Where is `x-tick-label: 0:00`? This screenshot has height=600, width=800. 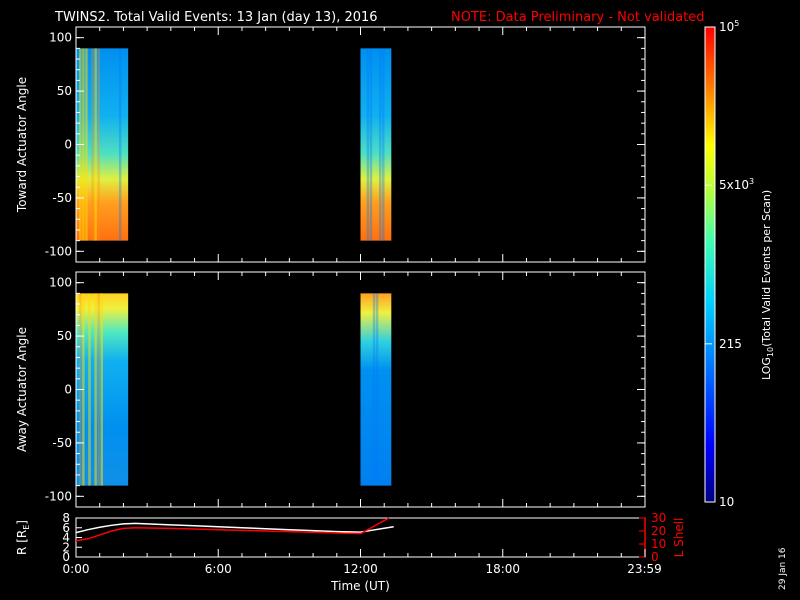 x-tick-label: 0:00 is located at coordinates (76, 569).